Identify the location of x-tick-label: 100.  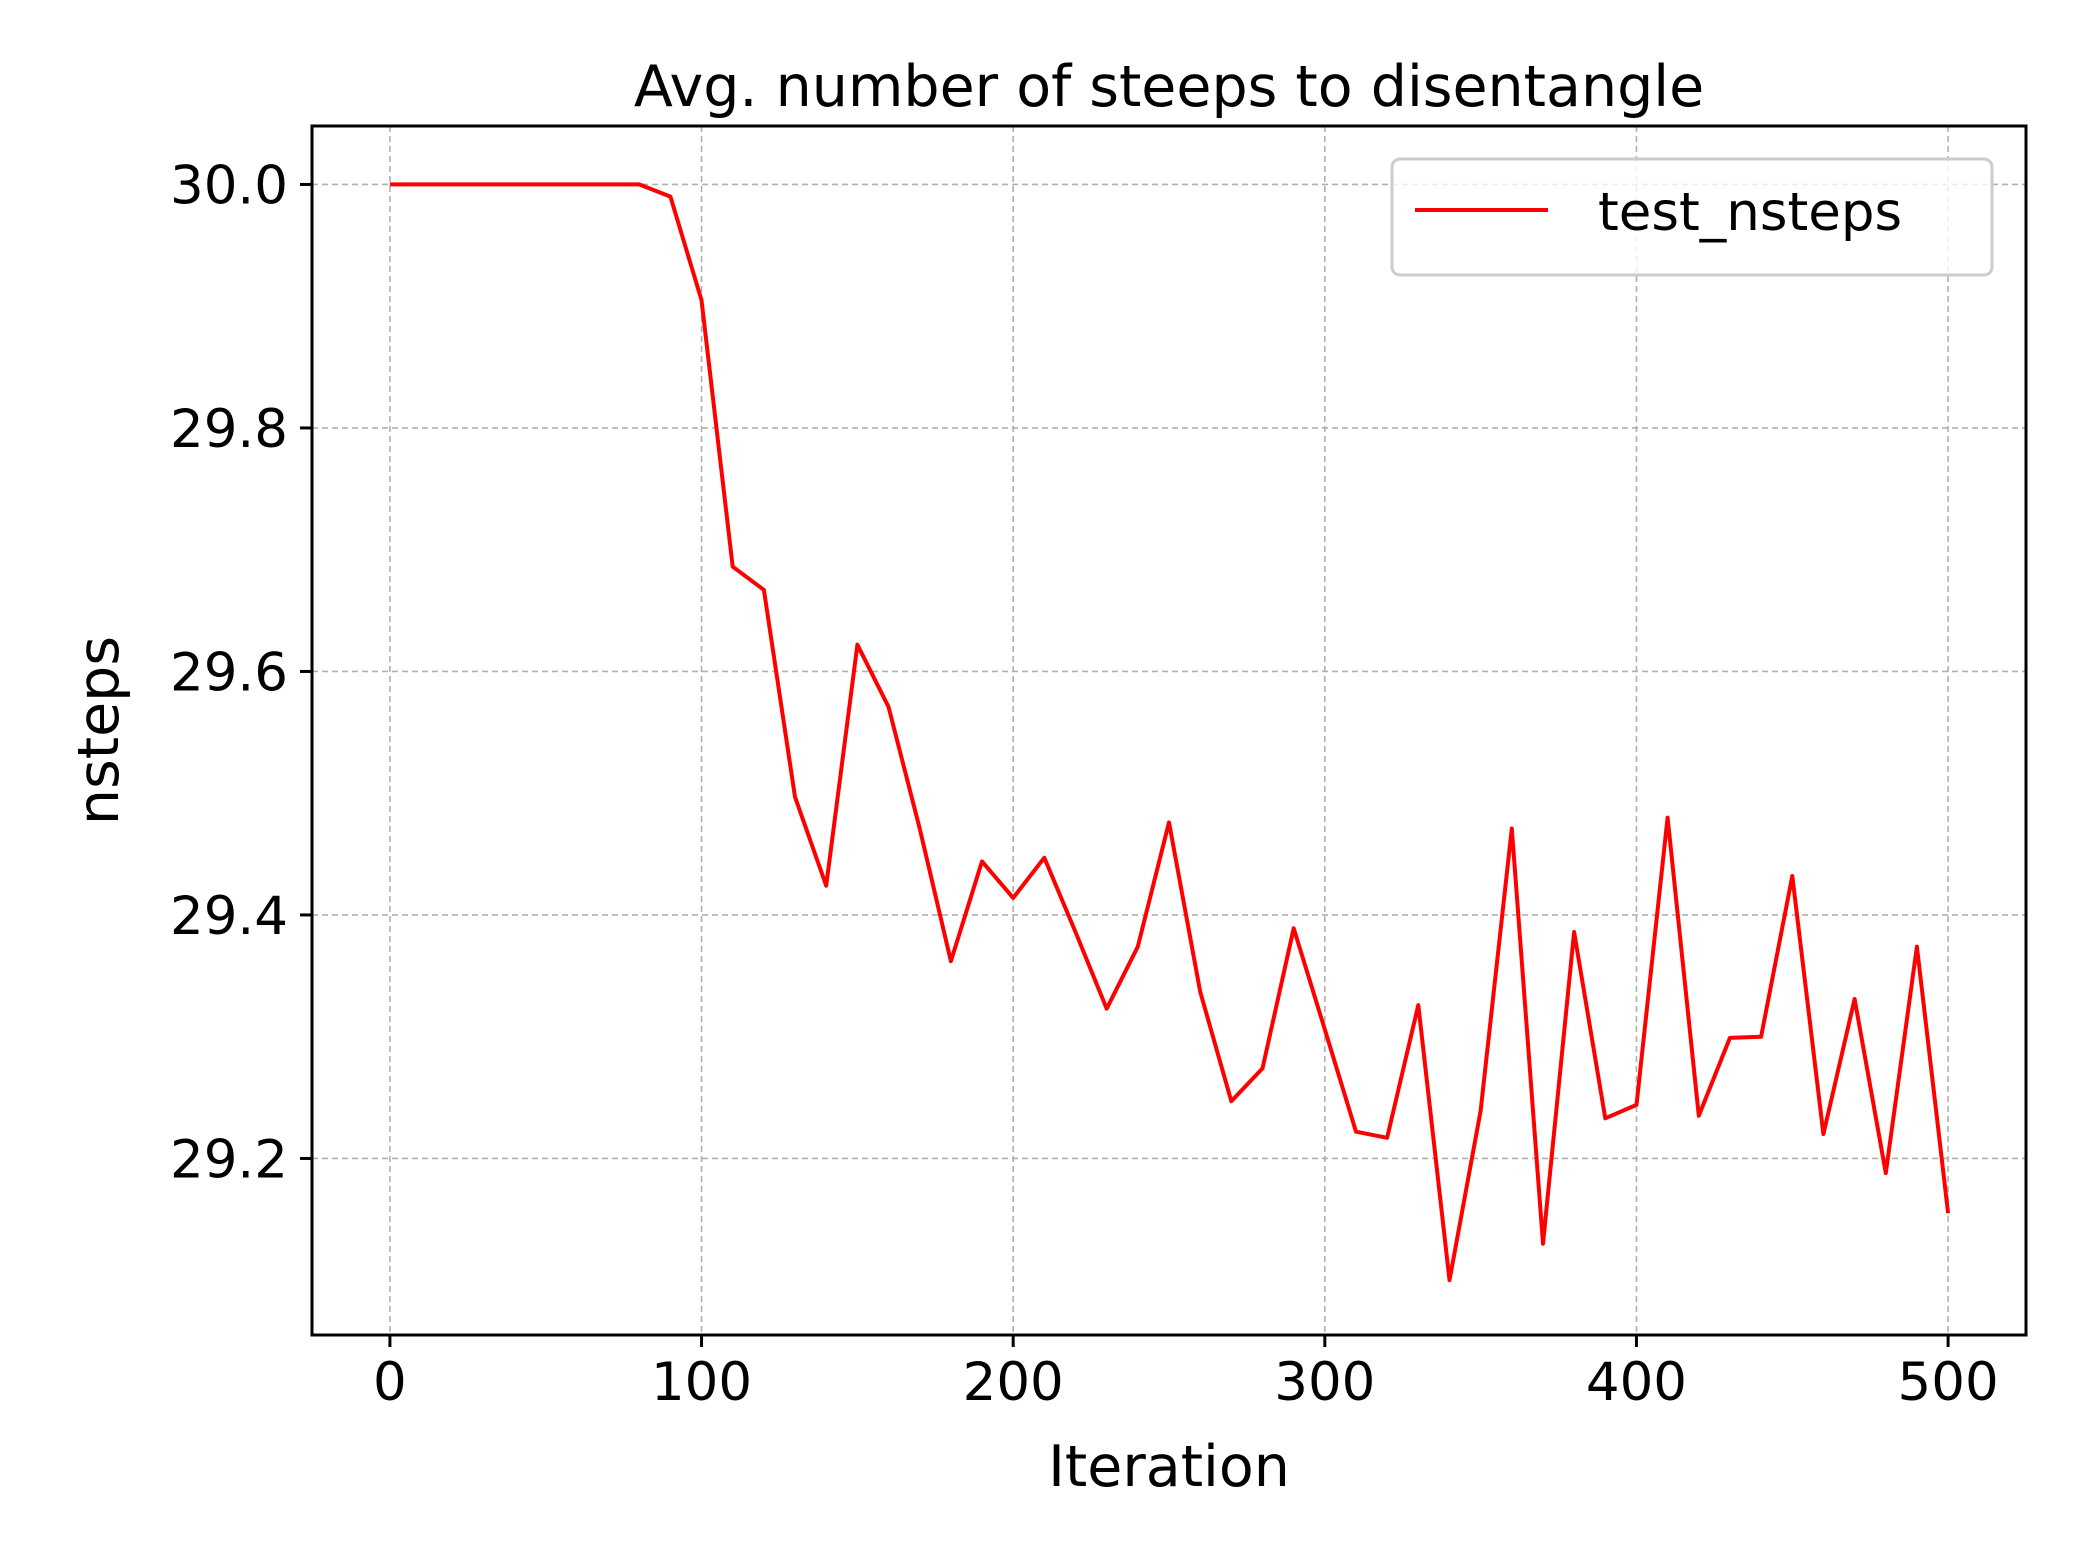
(701, 1382).